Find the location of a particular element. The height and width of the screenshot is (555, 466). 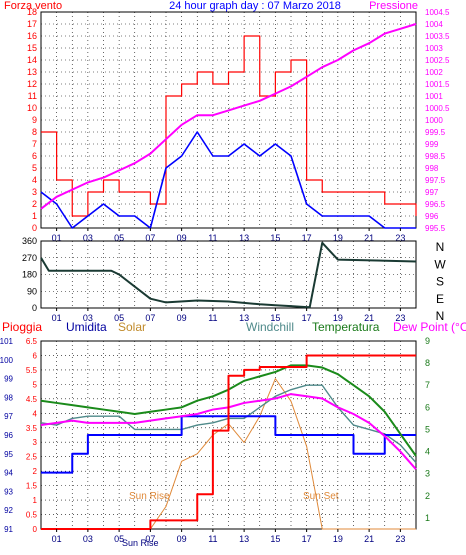

legend-dewpoint: Dew Point (°C) is located at coordinates (429, 327).